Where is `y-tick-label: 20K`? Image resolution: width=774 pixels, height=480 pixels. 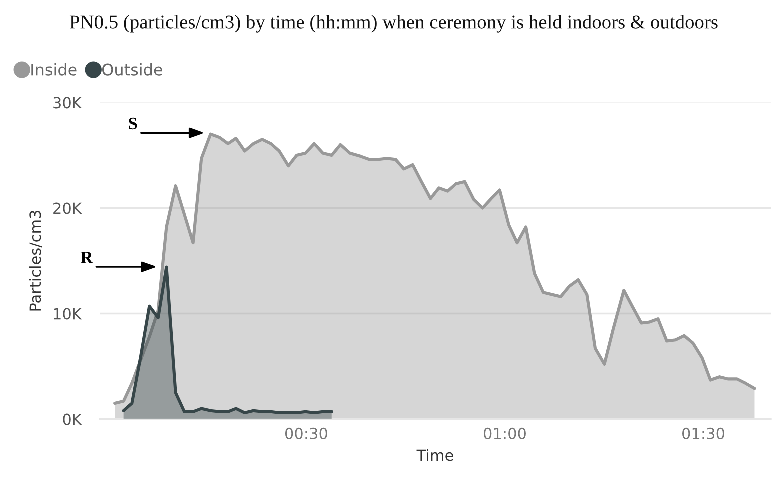
y-tick-label: 20K is located at coordinates (68, 208).